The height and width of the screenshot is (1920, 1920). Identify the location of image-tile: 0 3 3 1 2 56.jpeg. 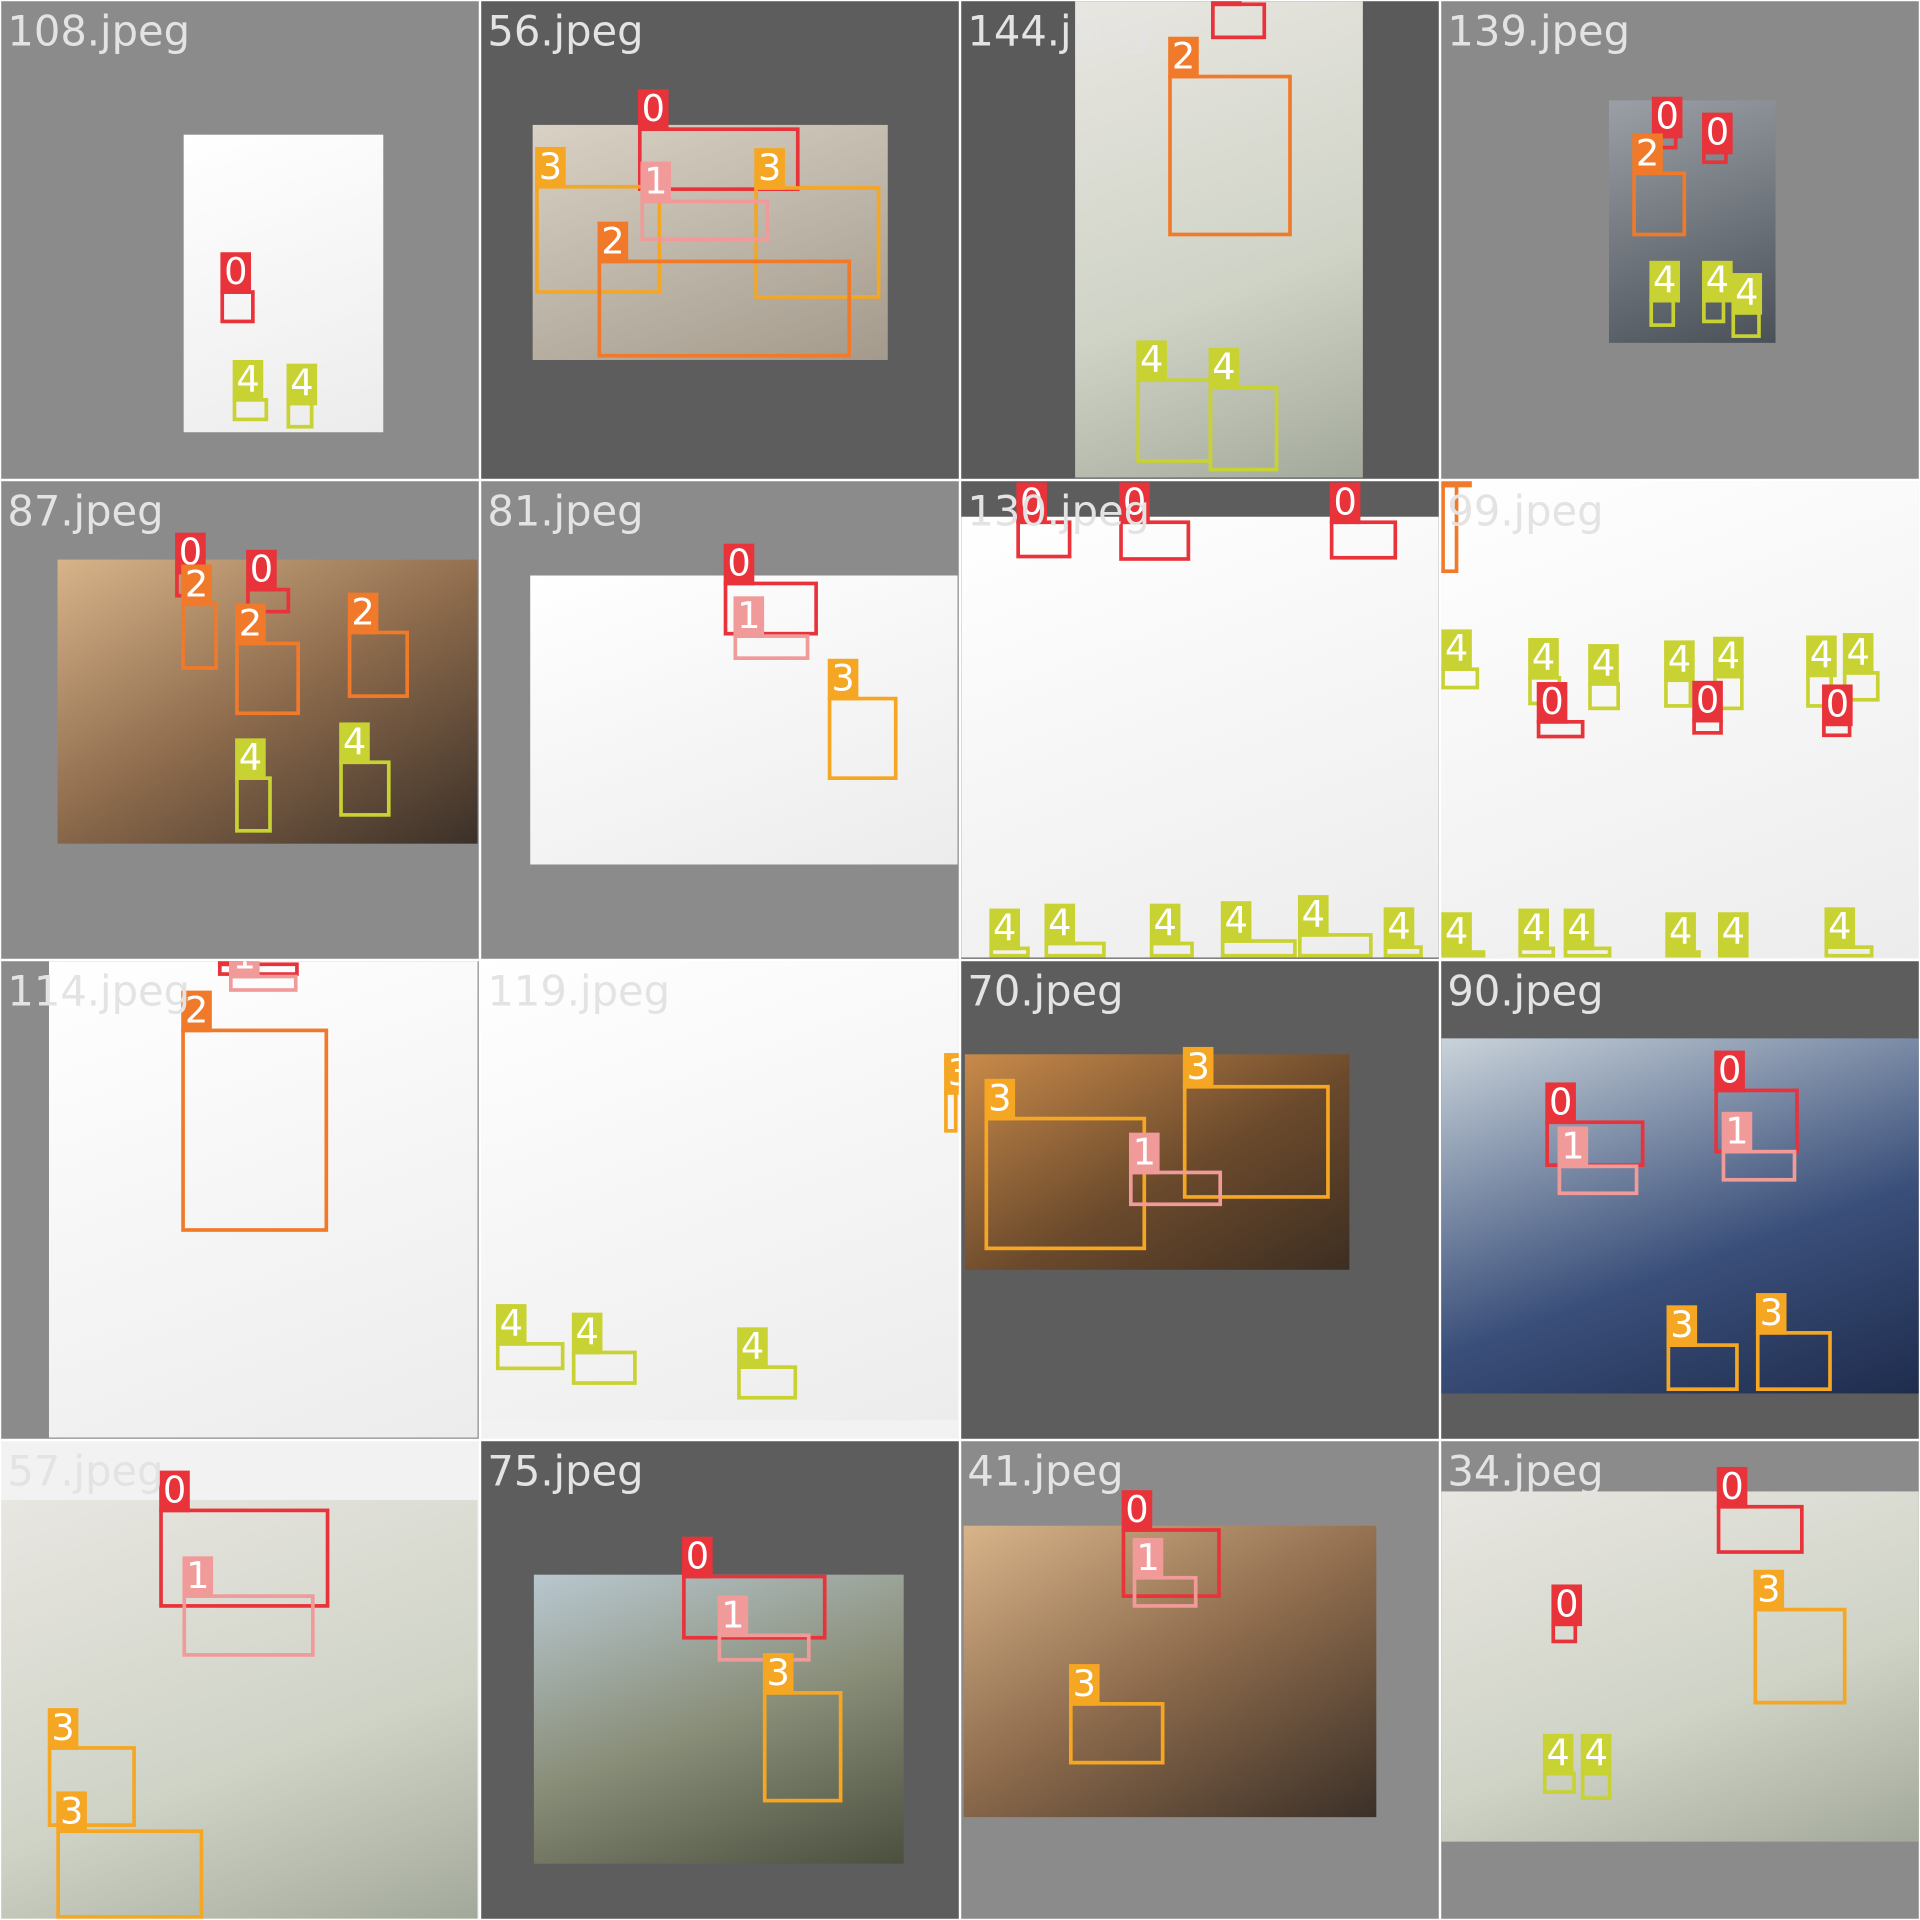
(720, 240).